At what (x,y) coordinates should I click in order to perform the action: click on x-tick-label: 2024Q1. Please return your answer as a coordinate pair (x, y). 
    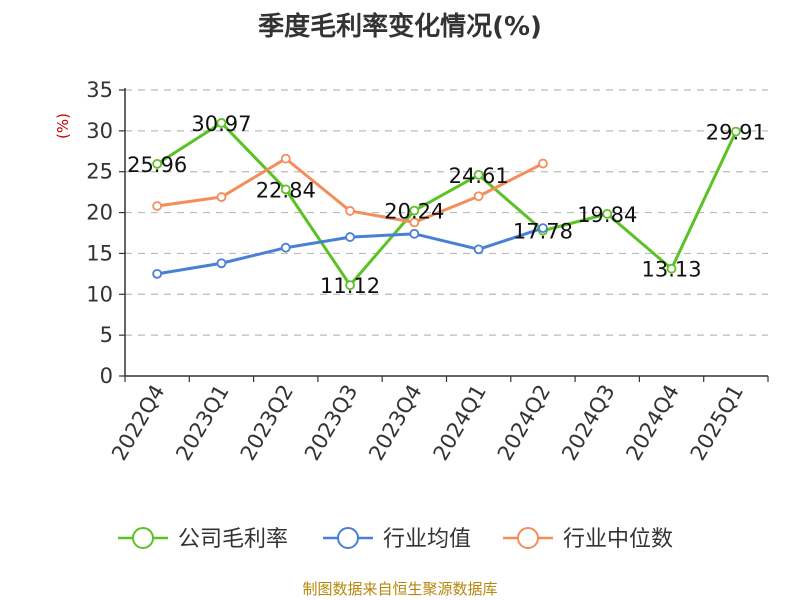
    Looking at the image, I should click on (460, 423).